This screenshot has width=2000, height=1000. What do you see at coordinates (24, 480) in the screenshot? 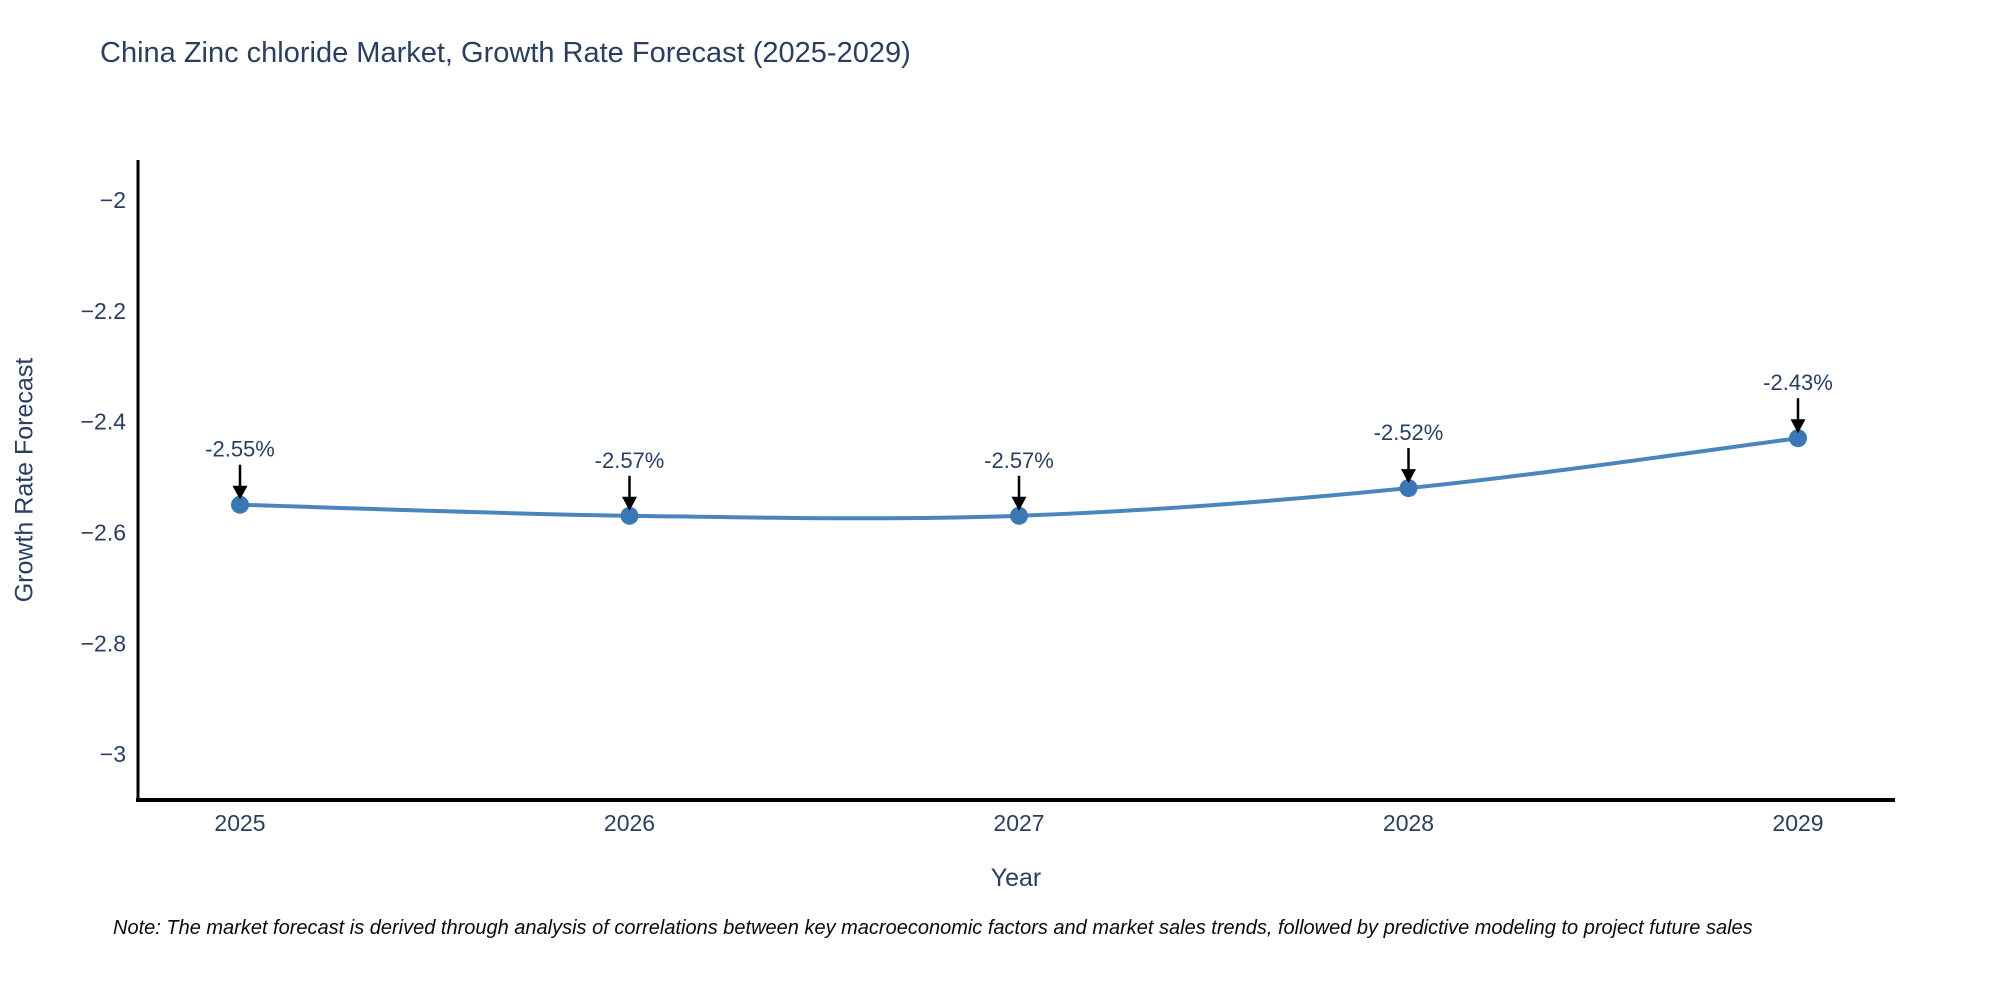
I see `y-axis-title: Growth Rate Forecast` at bounding box center [24, 480].